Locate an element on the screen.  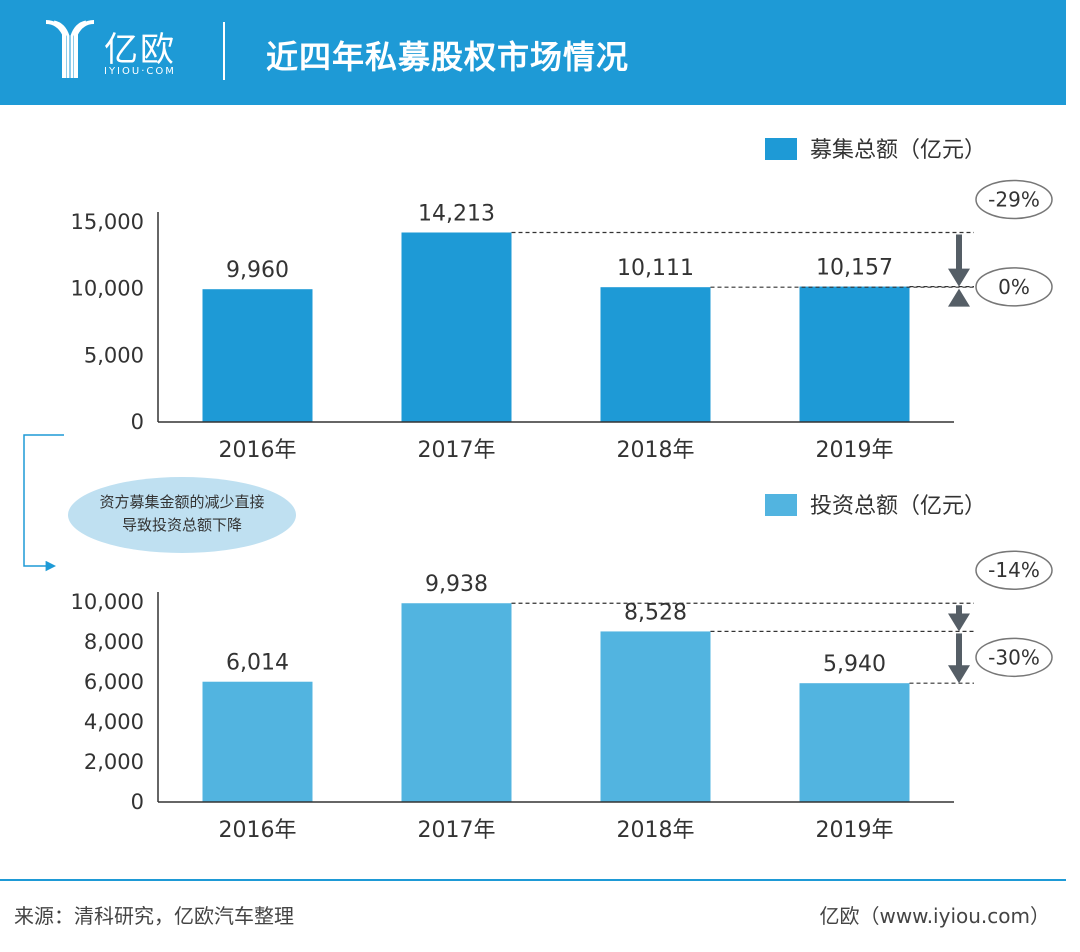
data-label: 14,213 is located at coordinates (456, 213).